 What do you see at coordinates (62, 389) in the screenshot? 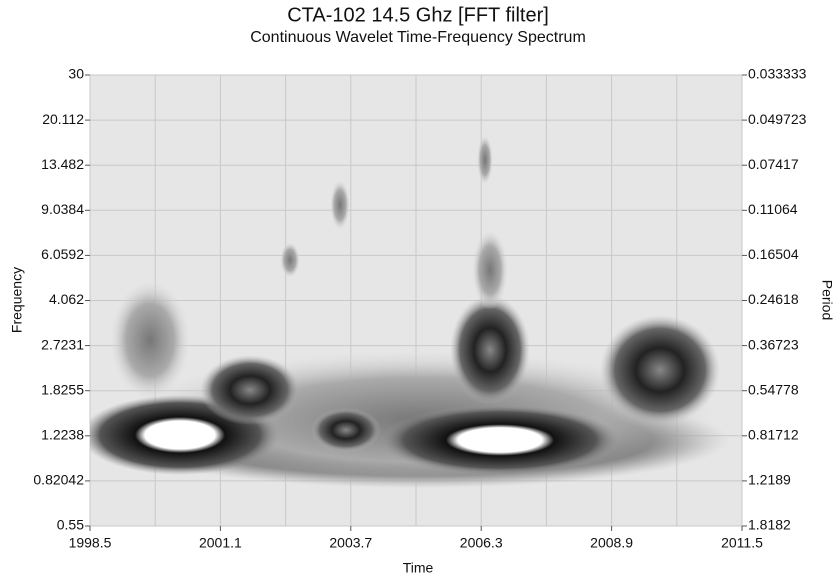
I see `y-tick-label: 1.8255` at bounding box center [62, 389].